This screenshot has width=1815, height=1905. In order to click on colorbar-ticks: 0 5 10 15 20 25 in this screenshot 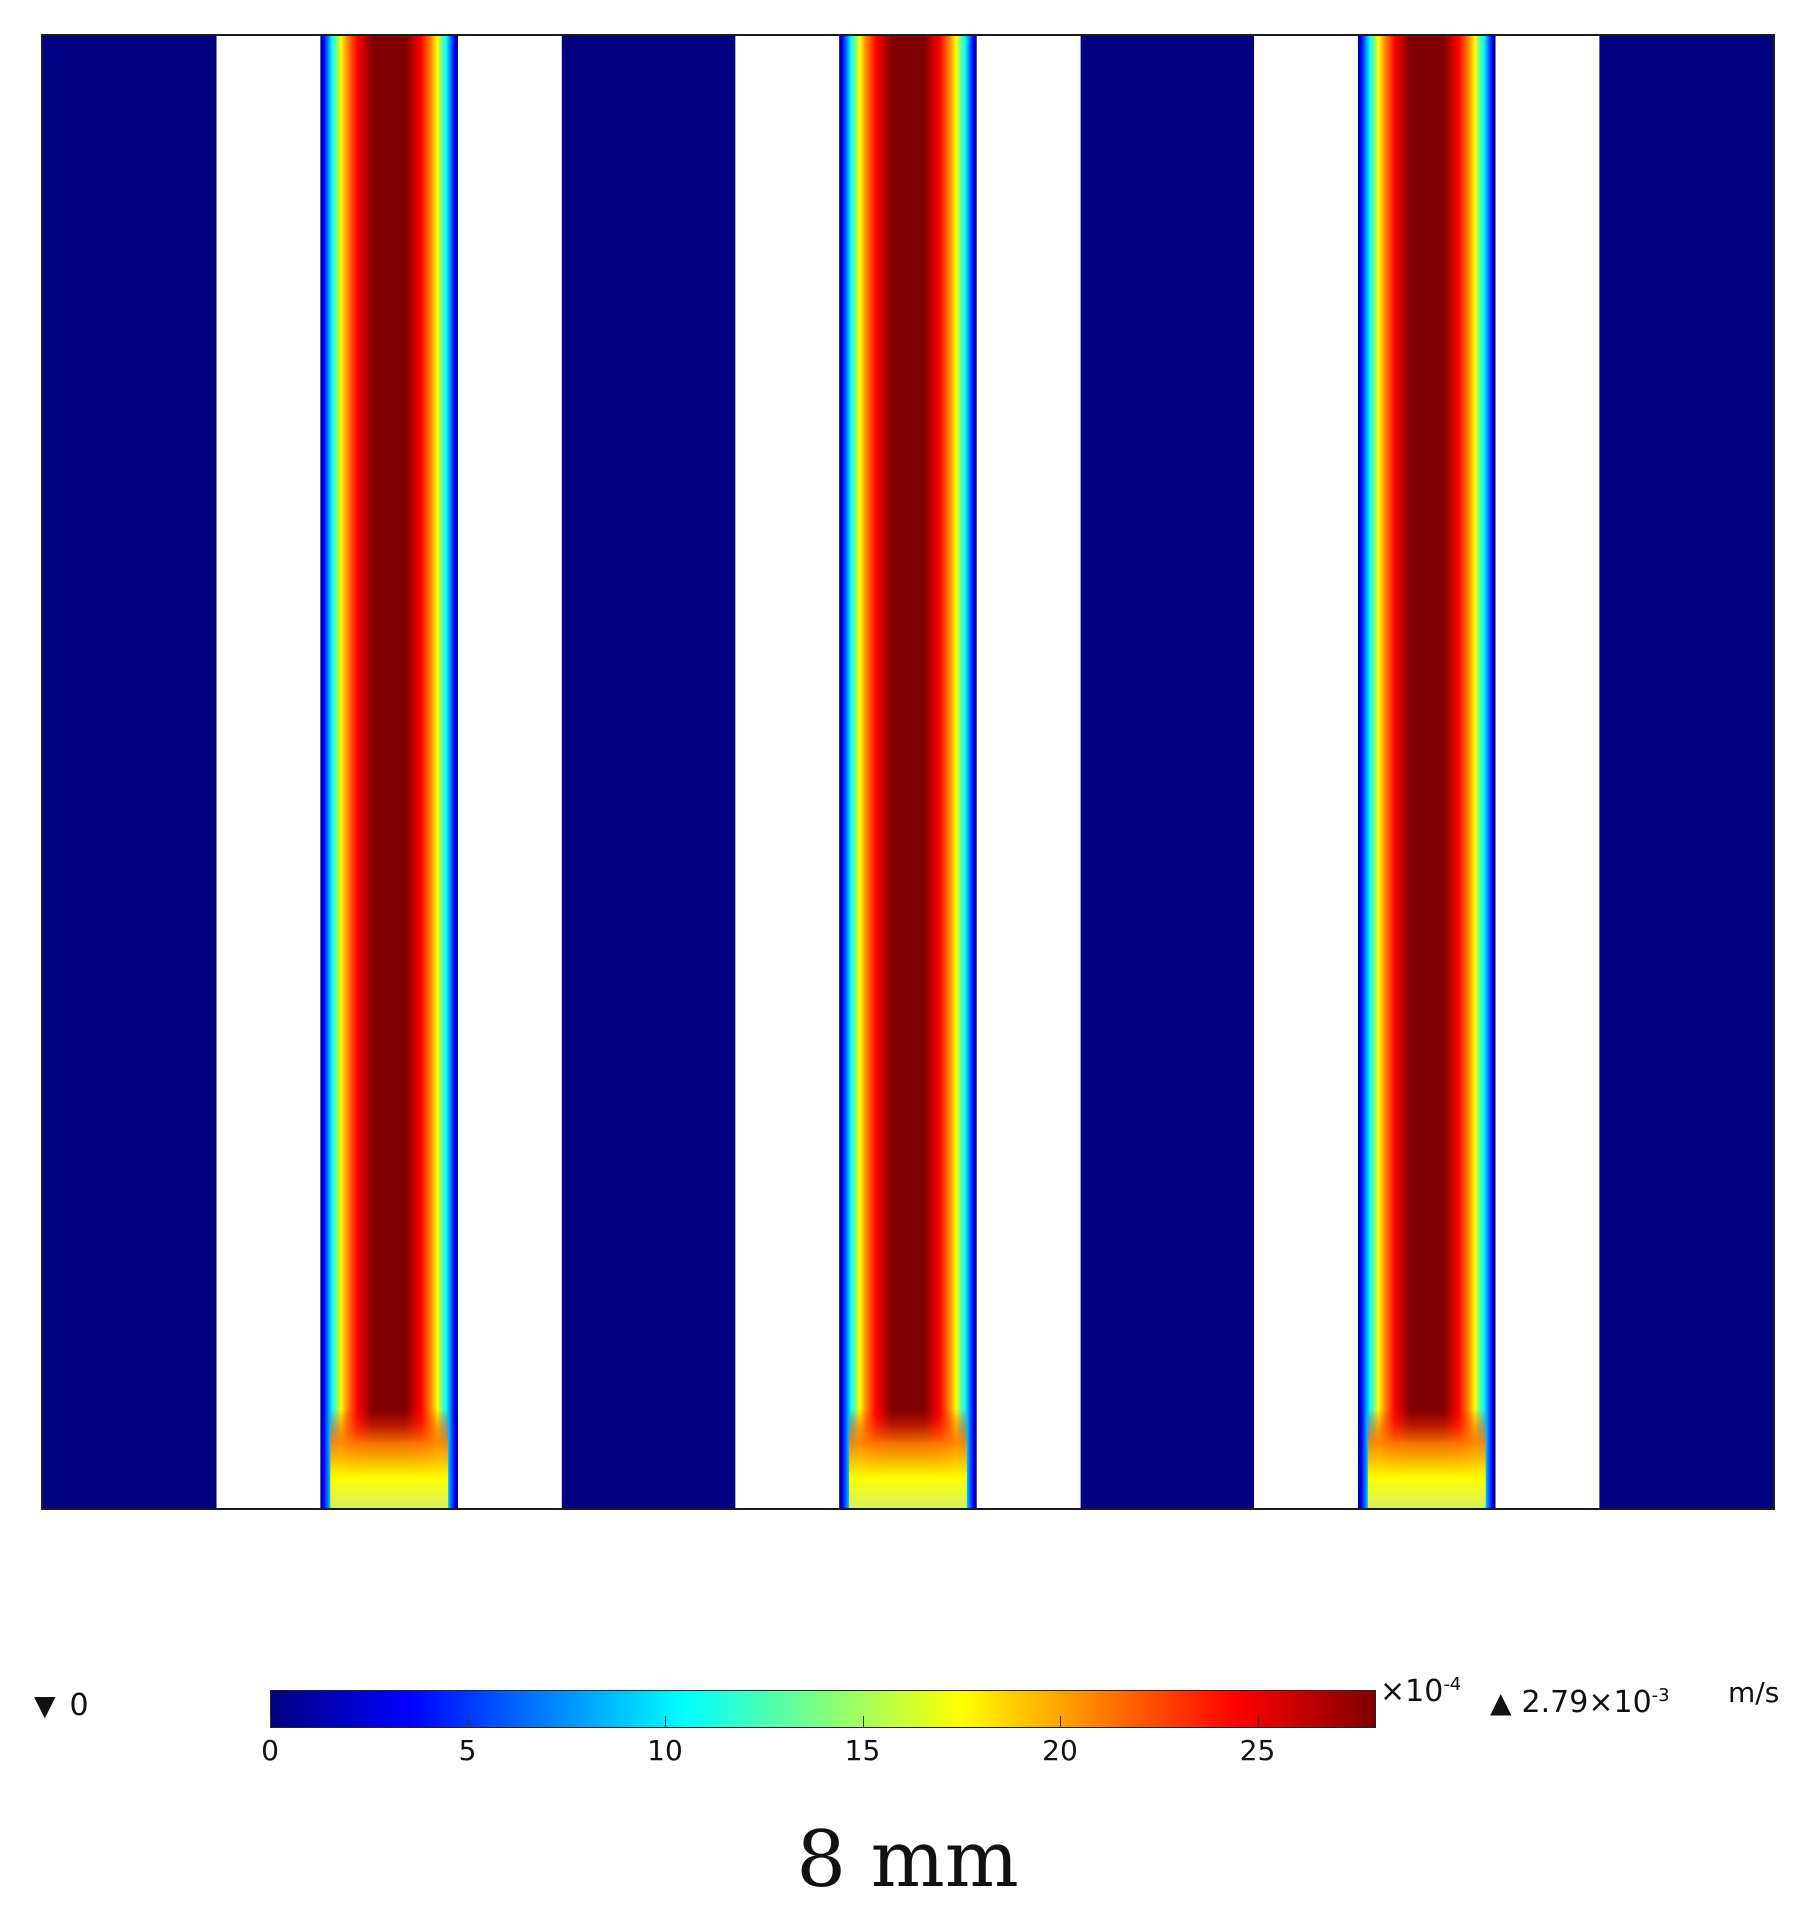, I will do `click(818, 1747)`.